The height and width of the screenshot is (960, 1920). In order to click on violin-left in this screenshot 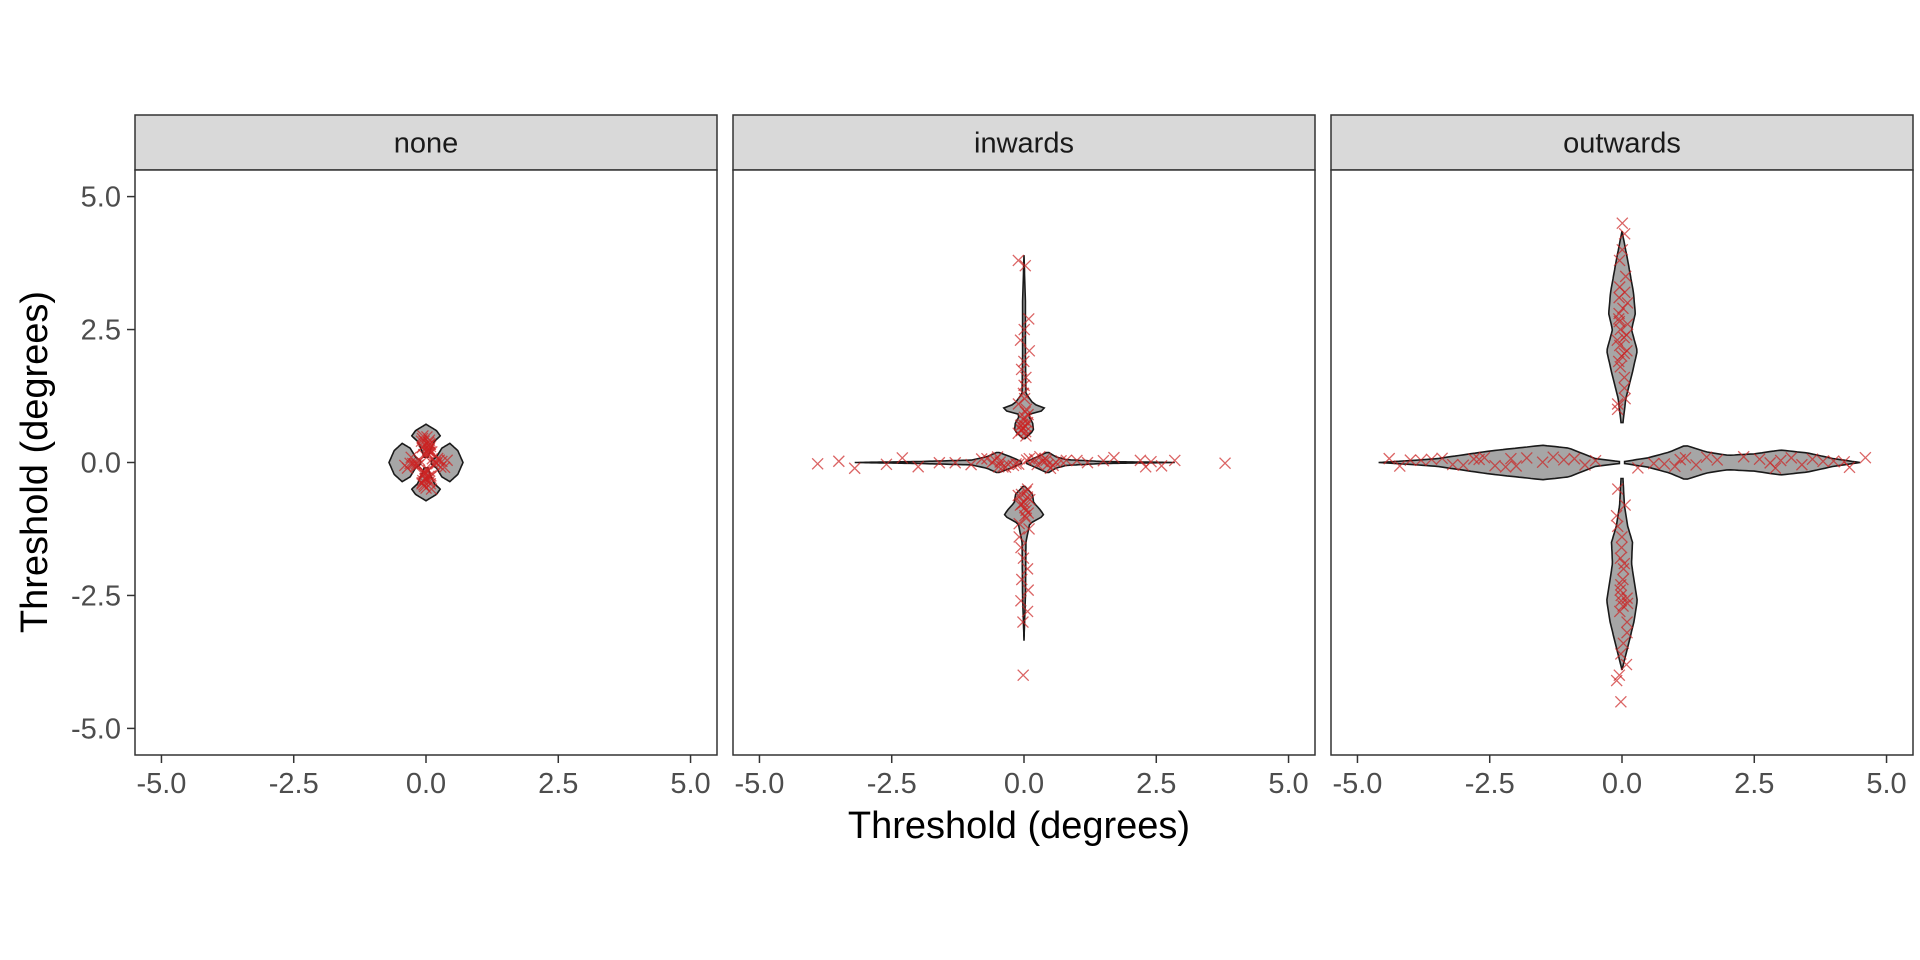, I will do `click(938, 462)`.